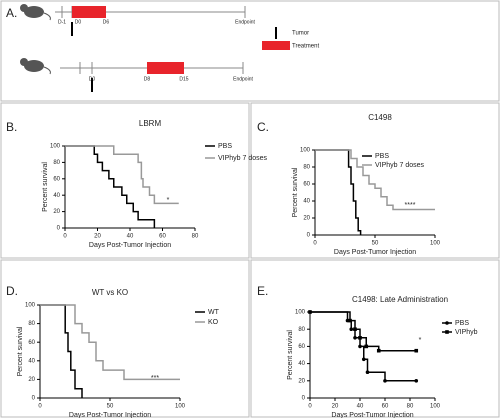  Describe the element at coordinates (300, 34) in the screenshot. I see `legend-text: Tumor` at that location.